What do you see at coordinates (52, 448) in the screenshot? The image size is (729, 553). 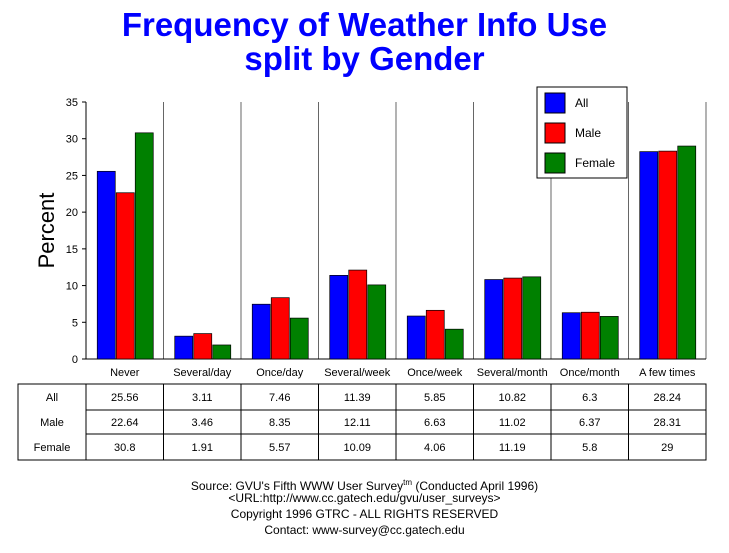 I see `table-row-header: Female` at bounding box center [52, 448].